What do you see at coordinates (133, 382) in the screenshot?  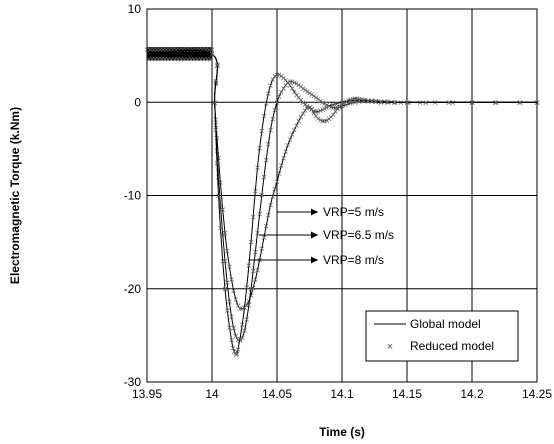 I see `y-tick-label: -30` at bounding box center [133, 382].